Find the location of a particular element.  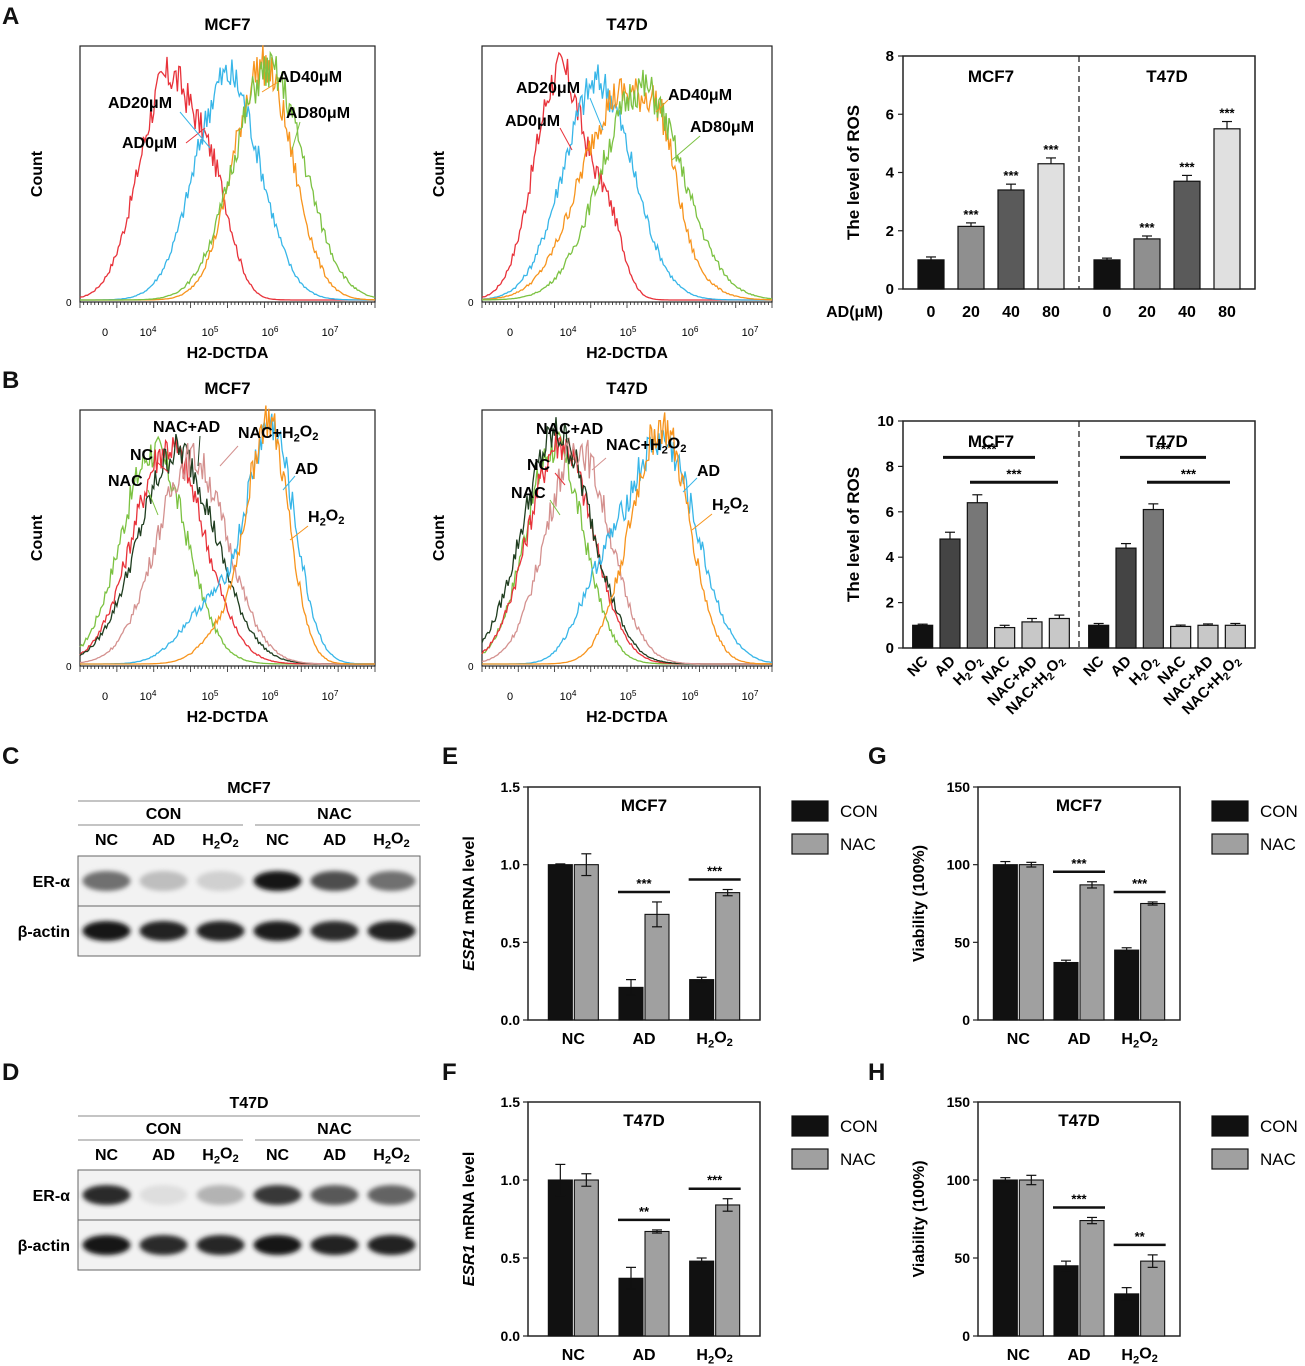

fc-label: AD80μM is located at coordinates (318, 113).